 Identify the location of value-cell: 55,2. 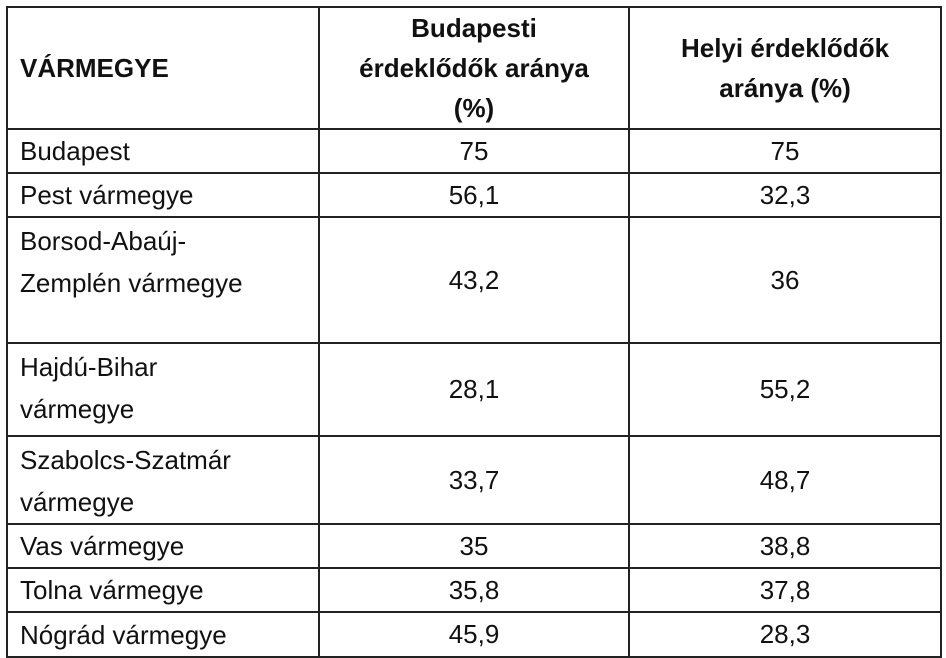
(785, 389).